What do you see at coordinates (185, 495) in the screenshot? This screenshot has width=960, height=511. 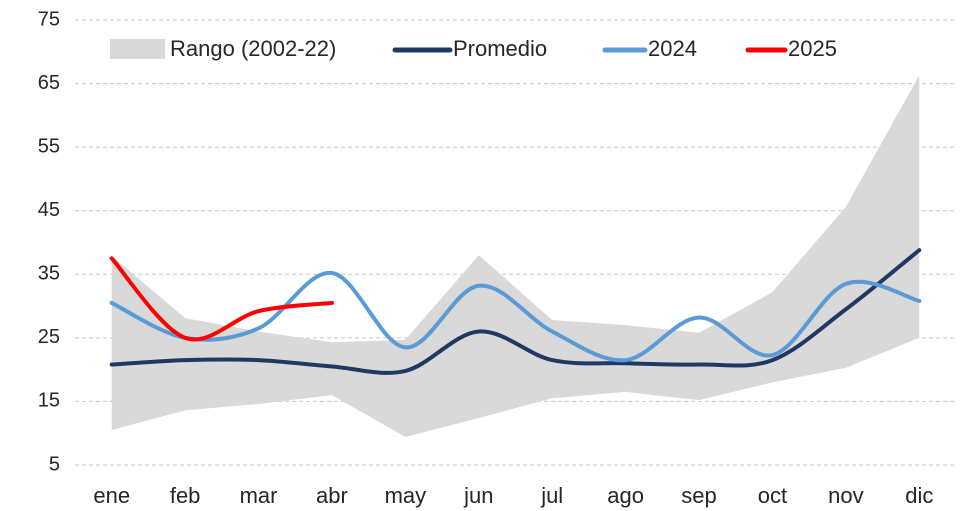 I see `x-tick-label: feb` at bounding box center [185, 495].